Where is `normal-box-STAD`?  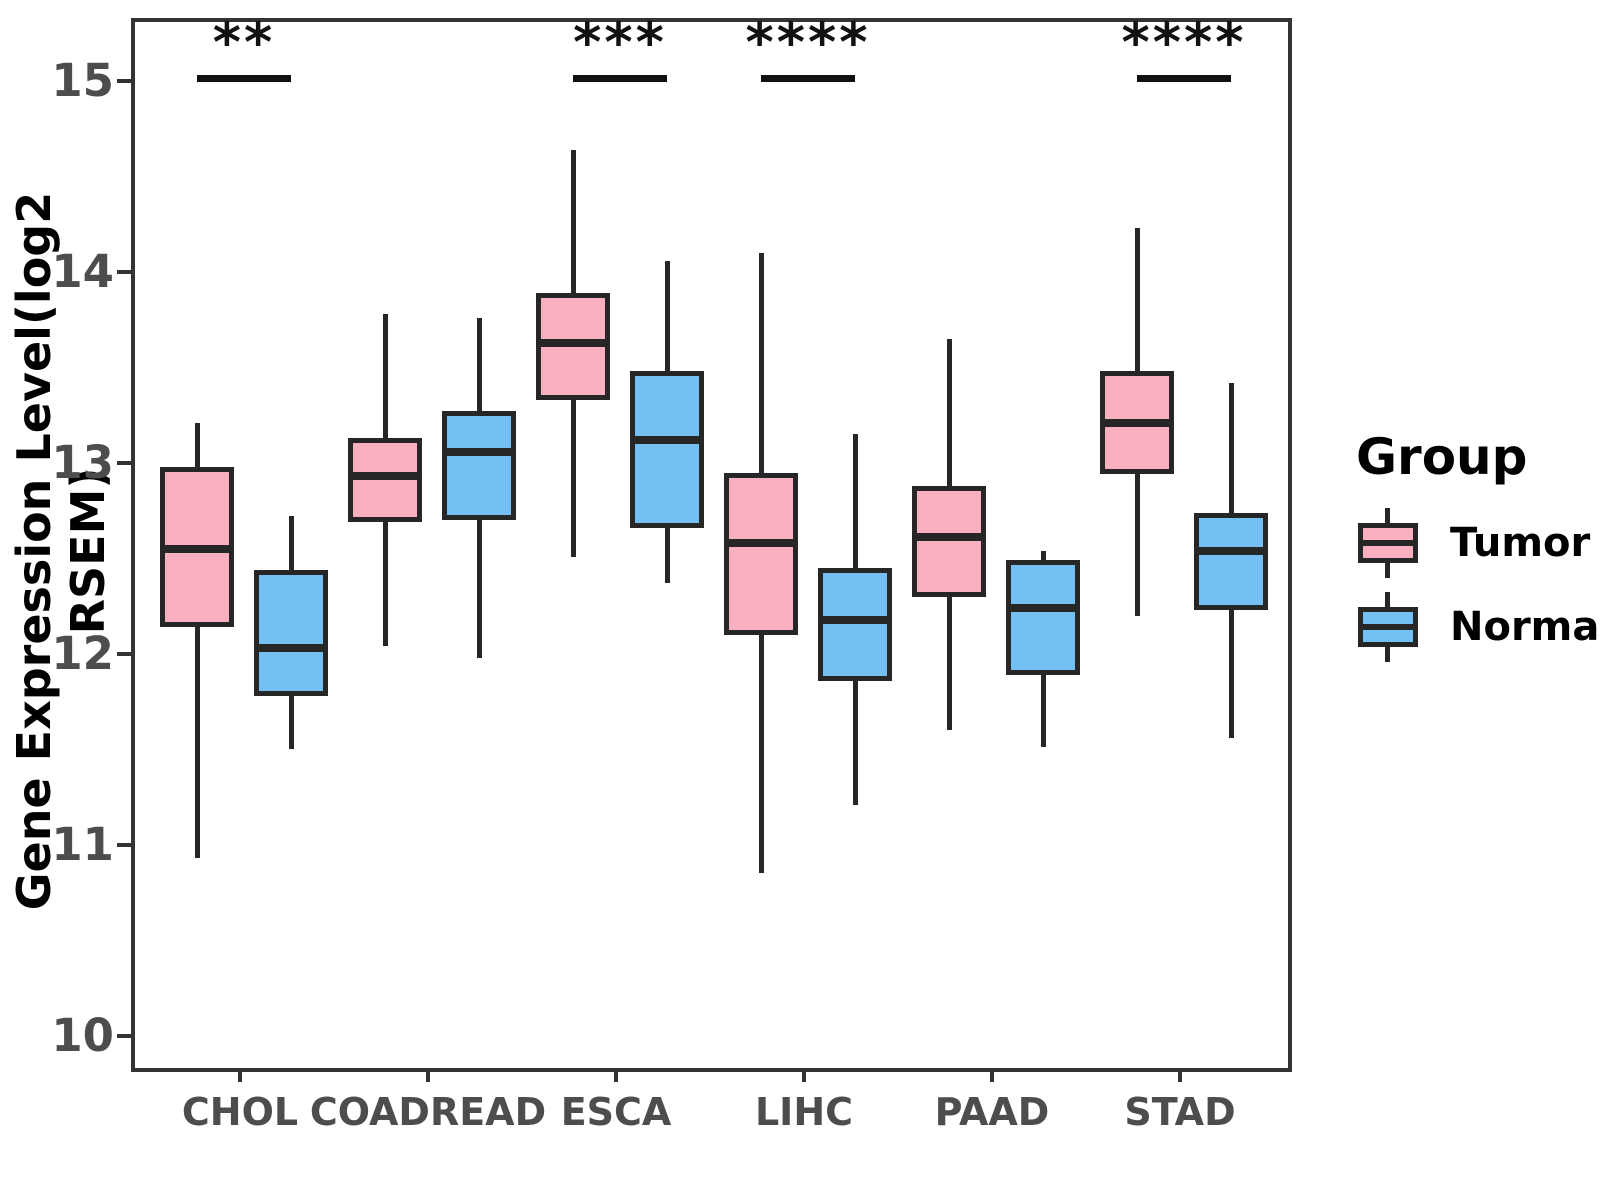
normal-box-STAD is located at coordinates (1231, 561).